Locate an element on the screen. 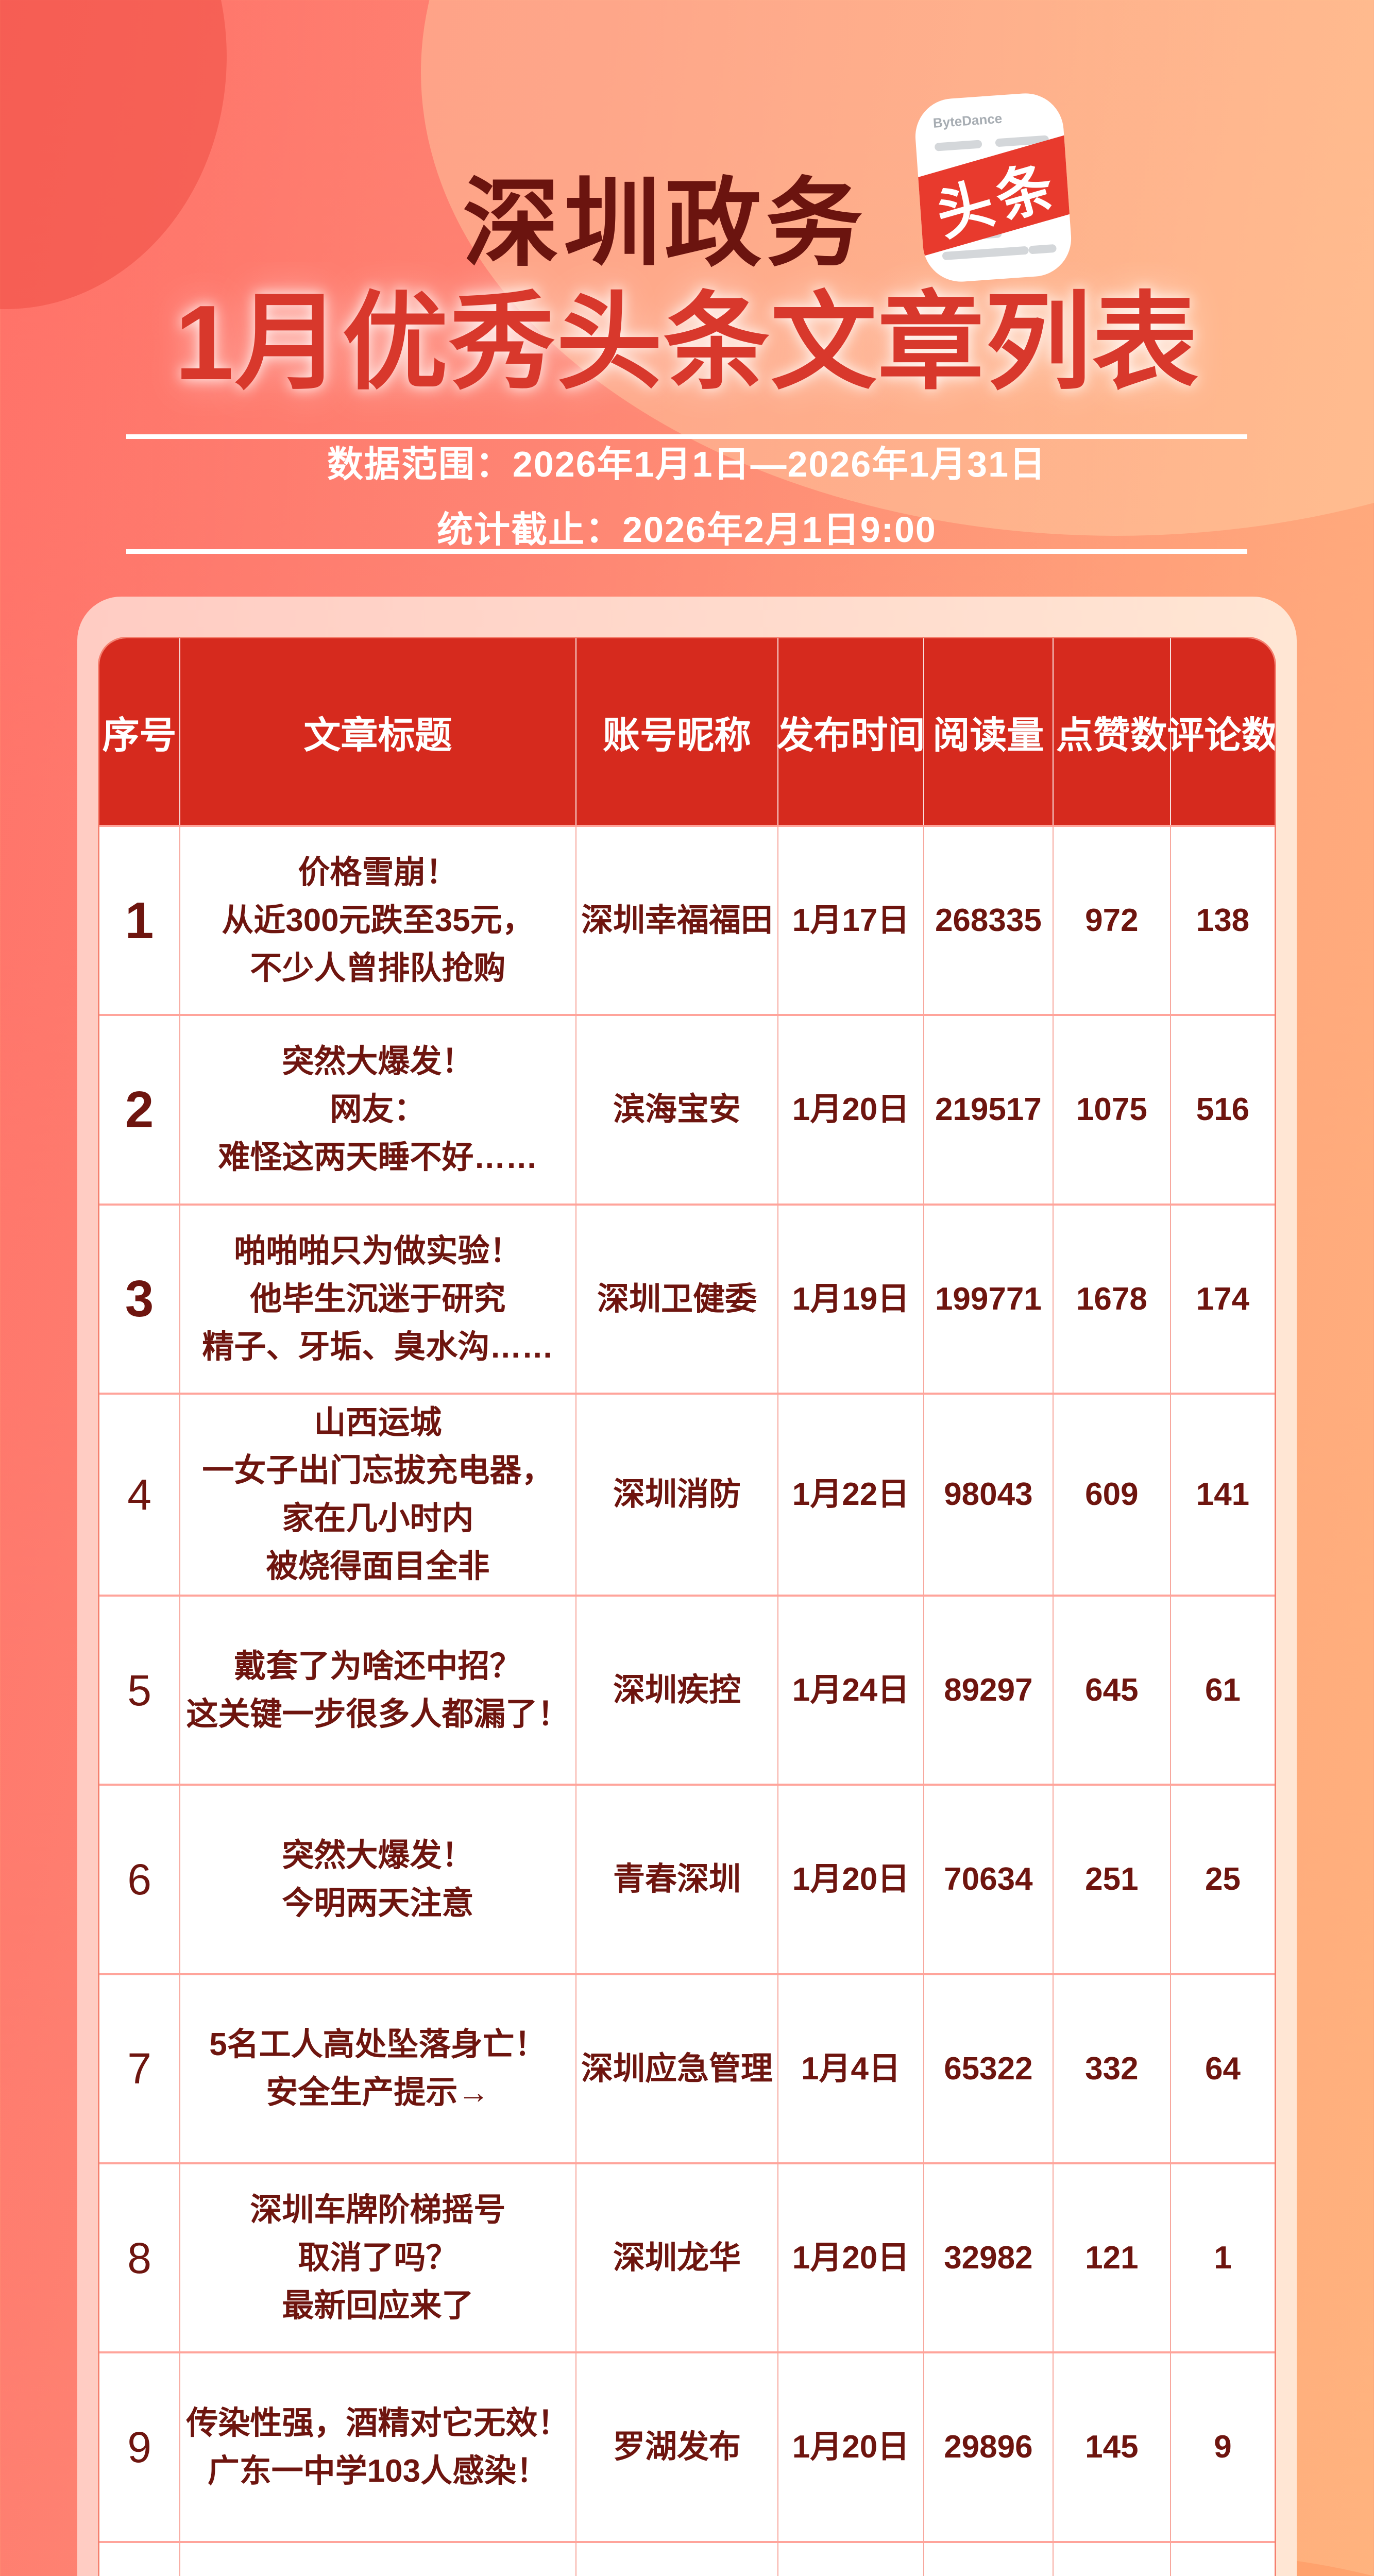 The width and height of the screenshot is (1374, 2576). article-title-cell: 价格雪崩！ 从近300元跌至35元， 不少人曾排队抢购 is located at coordinates (377, 920).